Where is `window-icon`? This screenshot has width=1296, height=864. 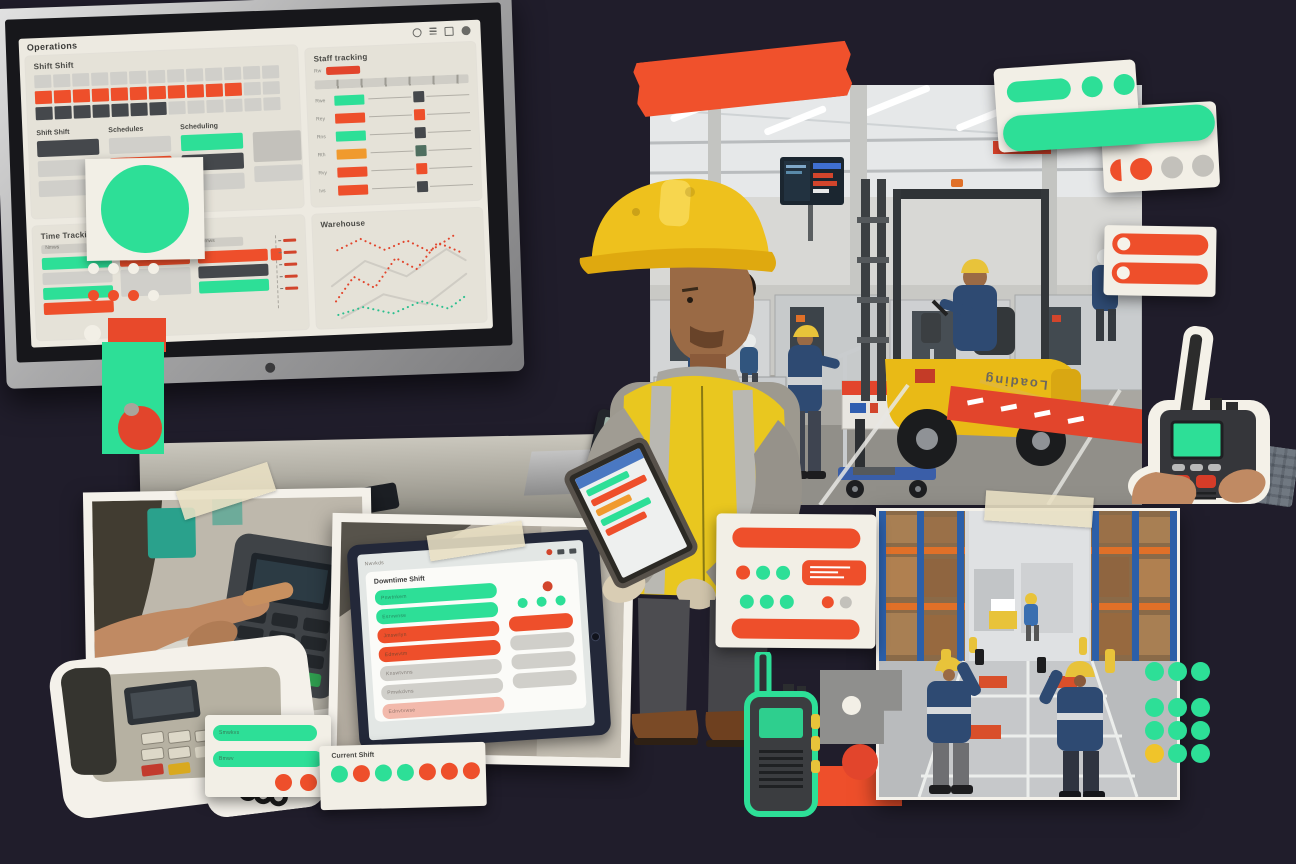
window-icon is located at coordinates (449, 31).